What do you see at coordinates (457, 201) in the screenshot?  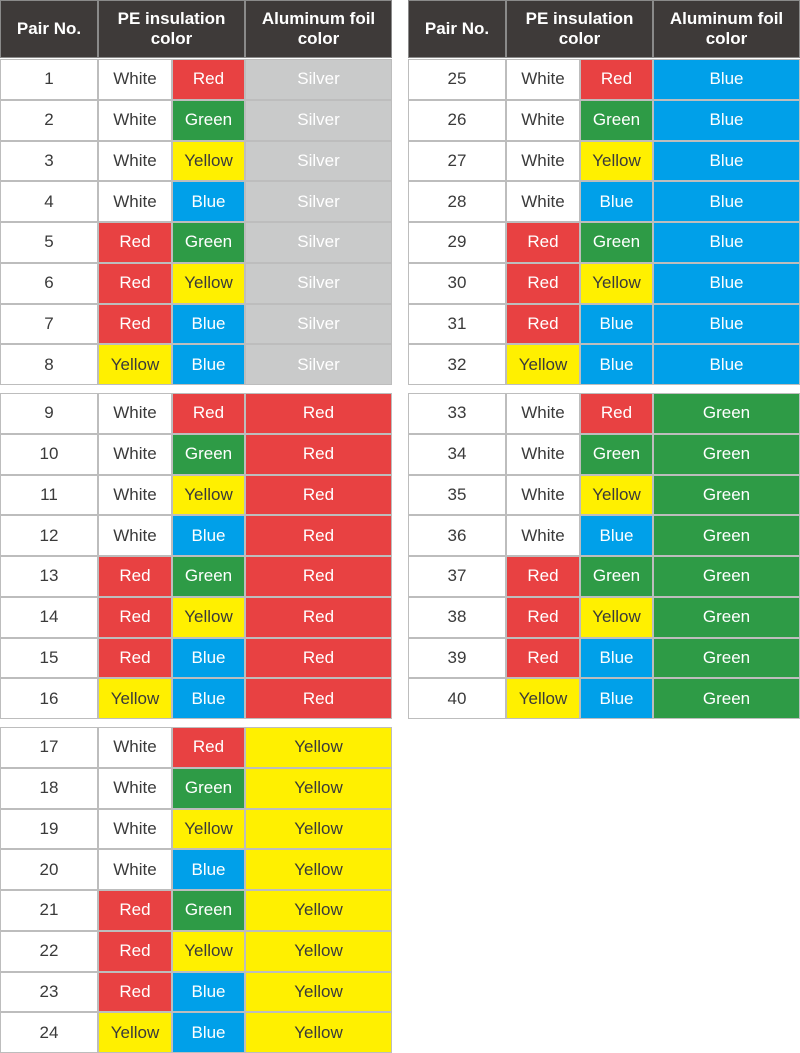 I see `pair-number: 28` at bounding box center [457, 201].